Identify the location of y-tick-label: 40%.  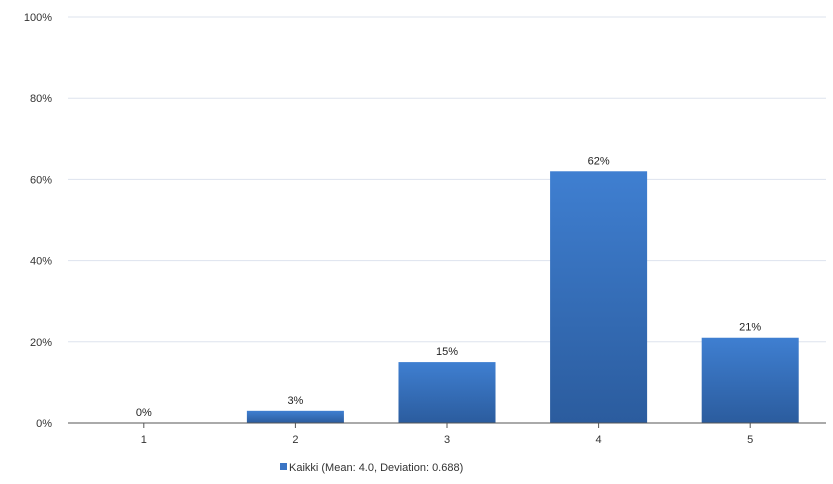
(41, 262).